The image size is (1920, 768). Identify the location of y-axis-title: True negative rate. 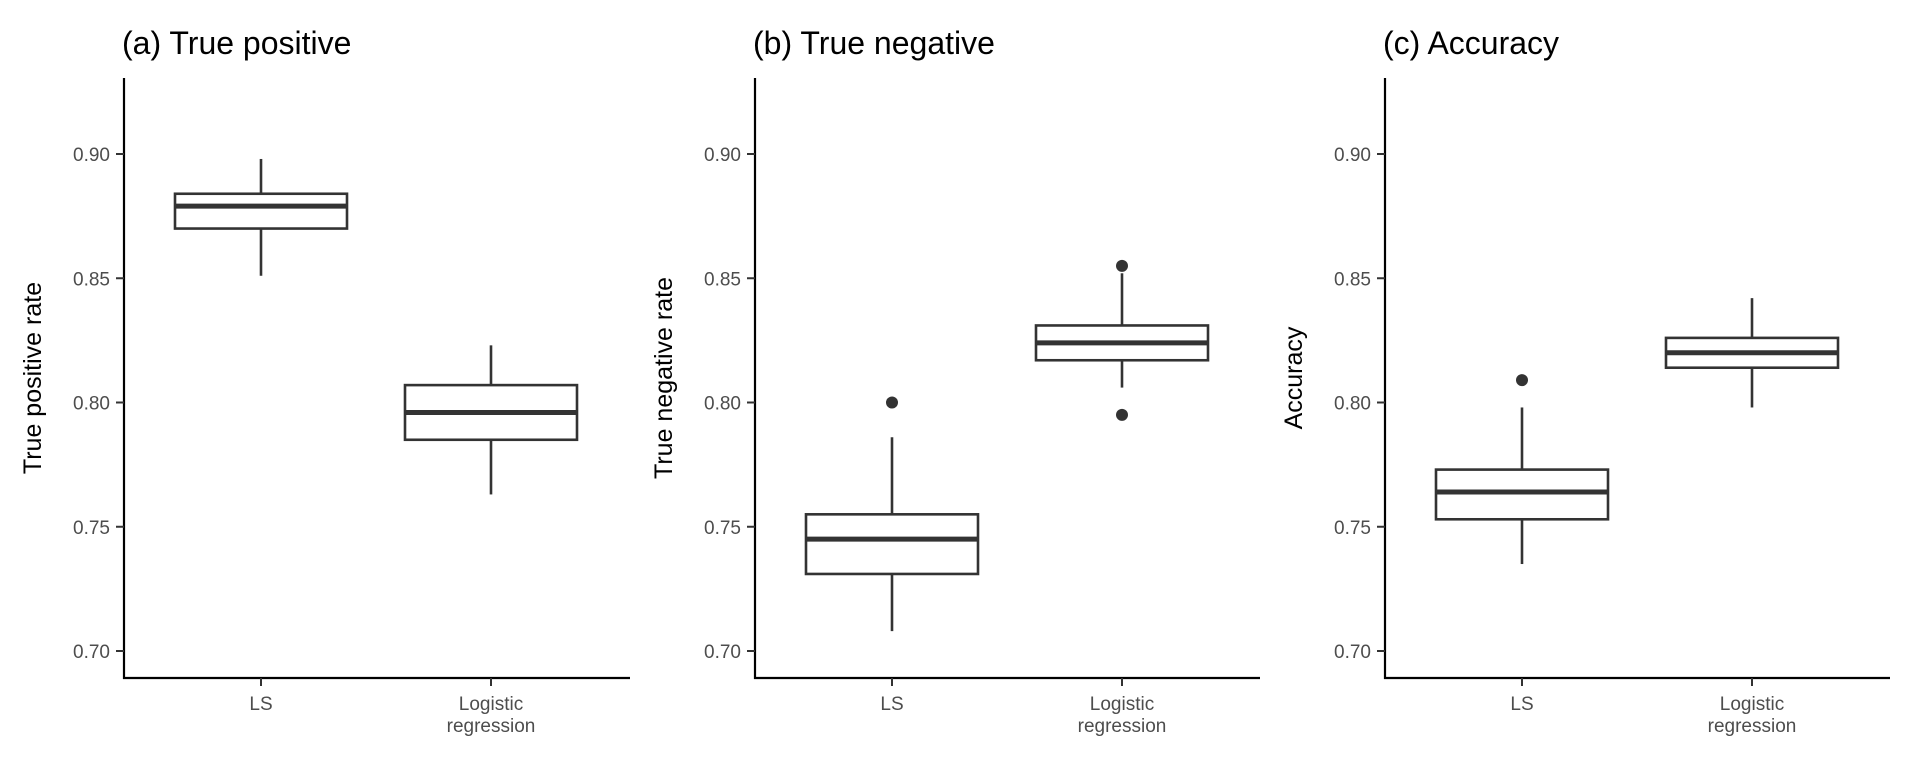
(664, 378).